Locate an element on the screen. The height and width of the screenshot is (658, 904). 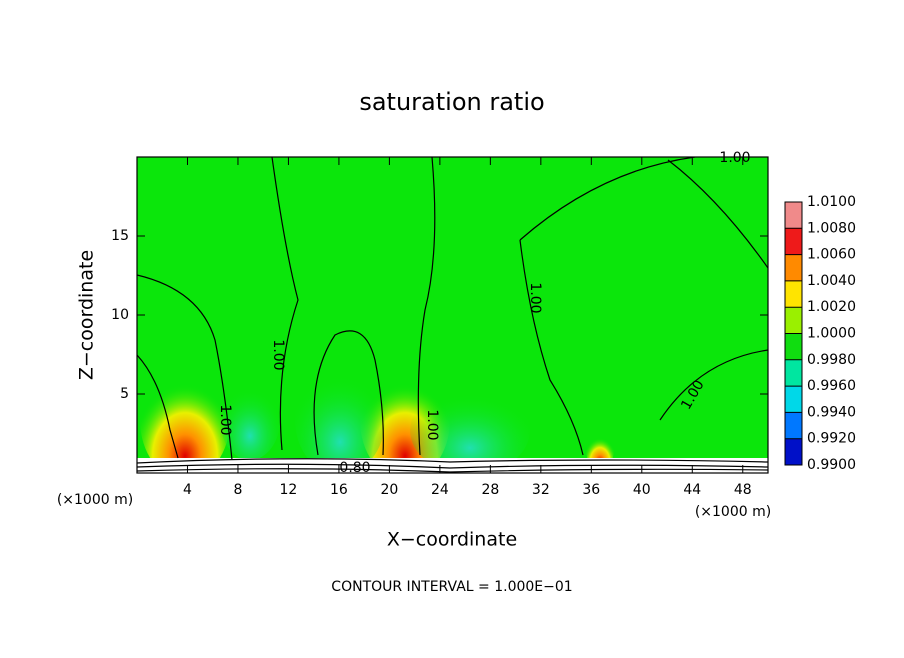
colorbar-tick-label: 1.0020 is located at coordinates (831, 307).